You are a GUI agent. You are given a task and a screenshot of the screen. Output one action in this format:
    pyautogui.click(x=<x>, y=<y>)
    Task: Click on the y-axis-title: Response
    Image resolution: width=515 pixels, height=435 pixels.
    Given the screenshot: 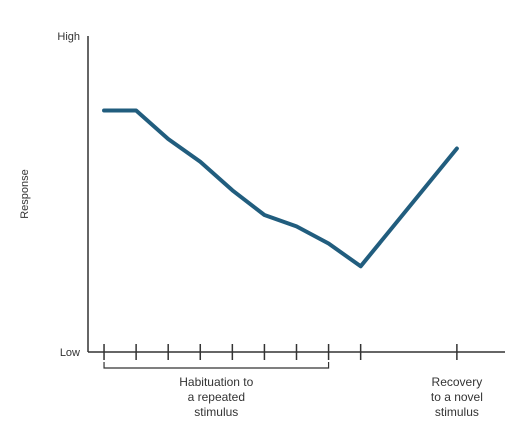 What is the action you would take?
    pyautogui.click(x=25, y=194)
    